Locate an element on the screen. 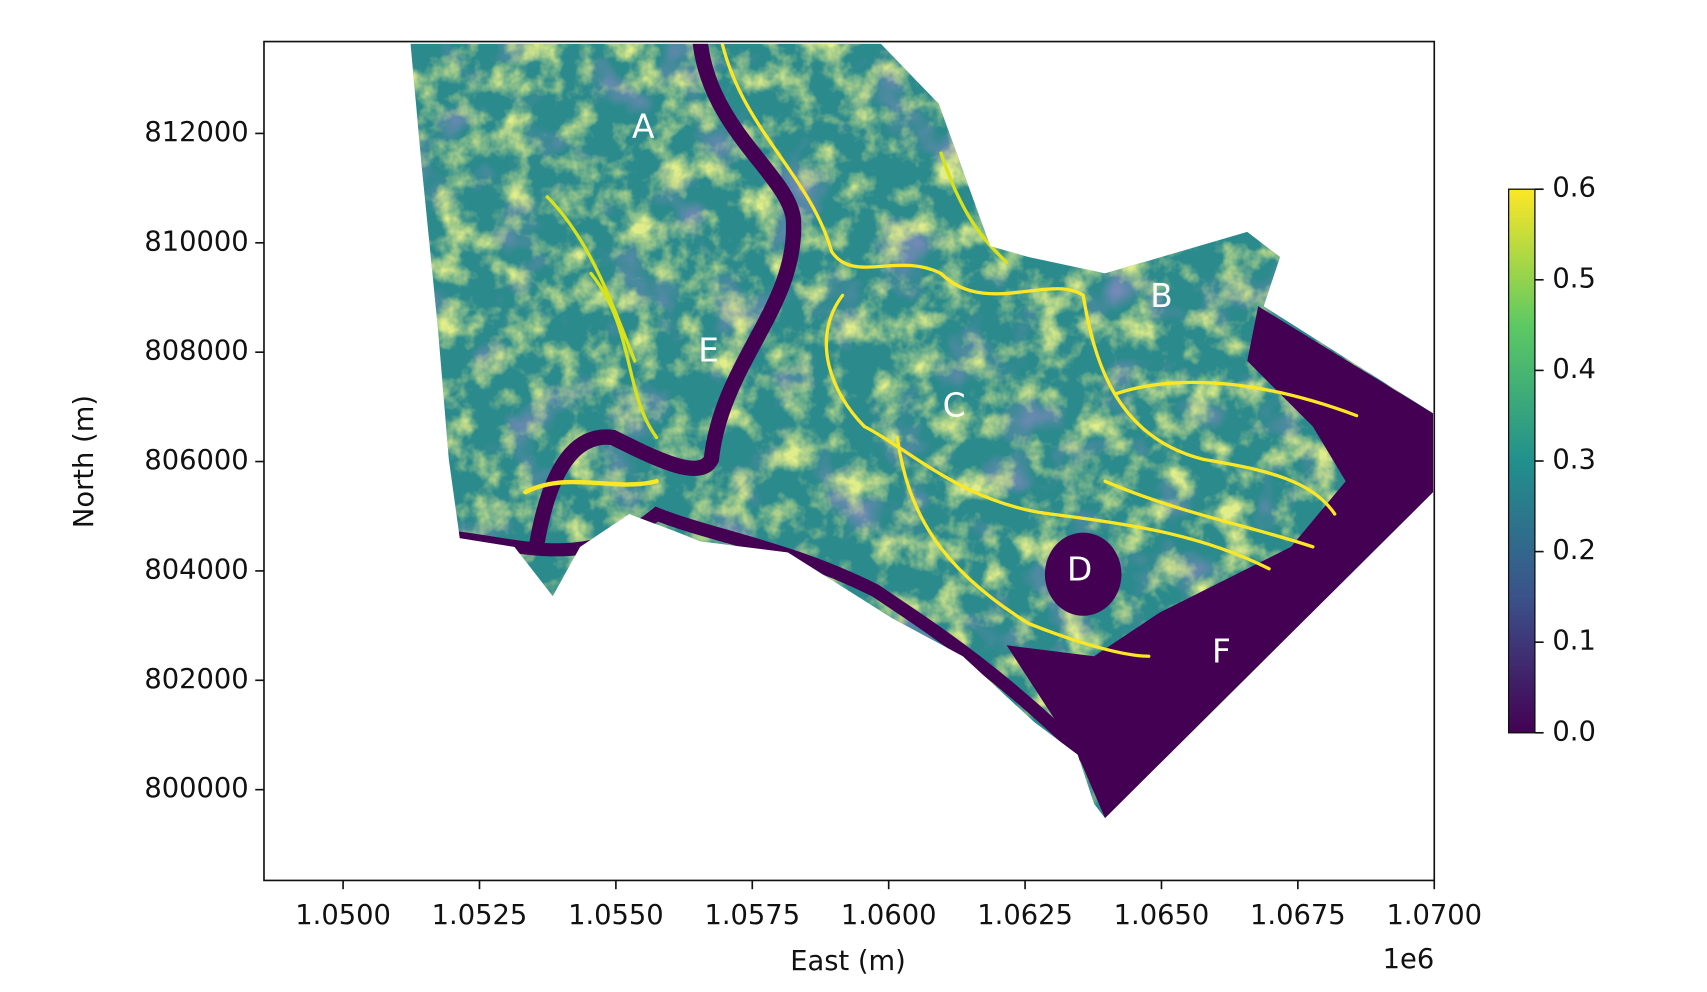 The width and height of the screenshot is (1707, 992). y-axis-label: North (m) is located at coordinates (84, 461).